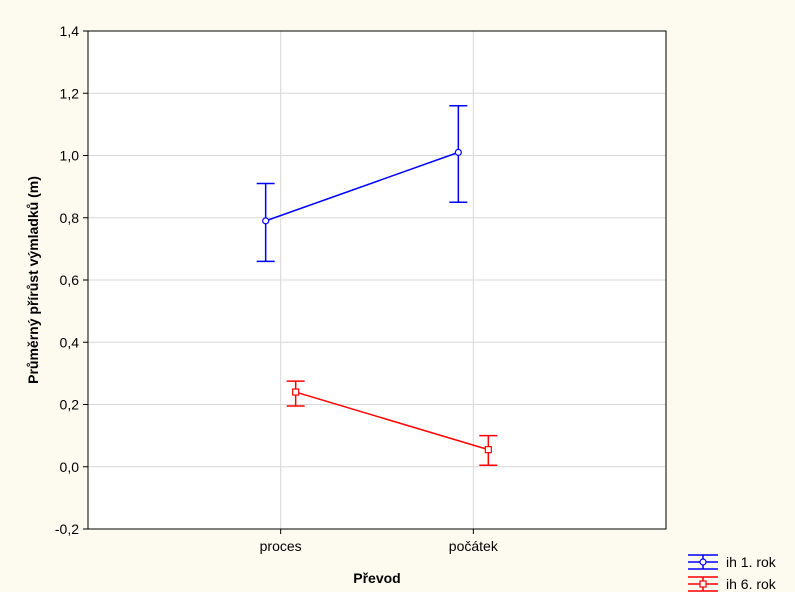 This screenshot has height=592, width=795. I want to click on y-tick-label: 0,4, so click(70, 342).